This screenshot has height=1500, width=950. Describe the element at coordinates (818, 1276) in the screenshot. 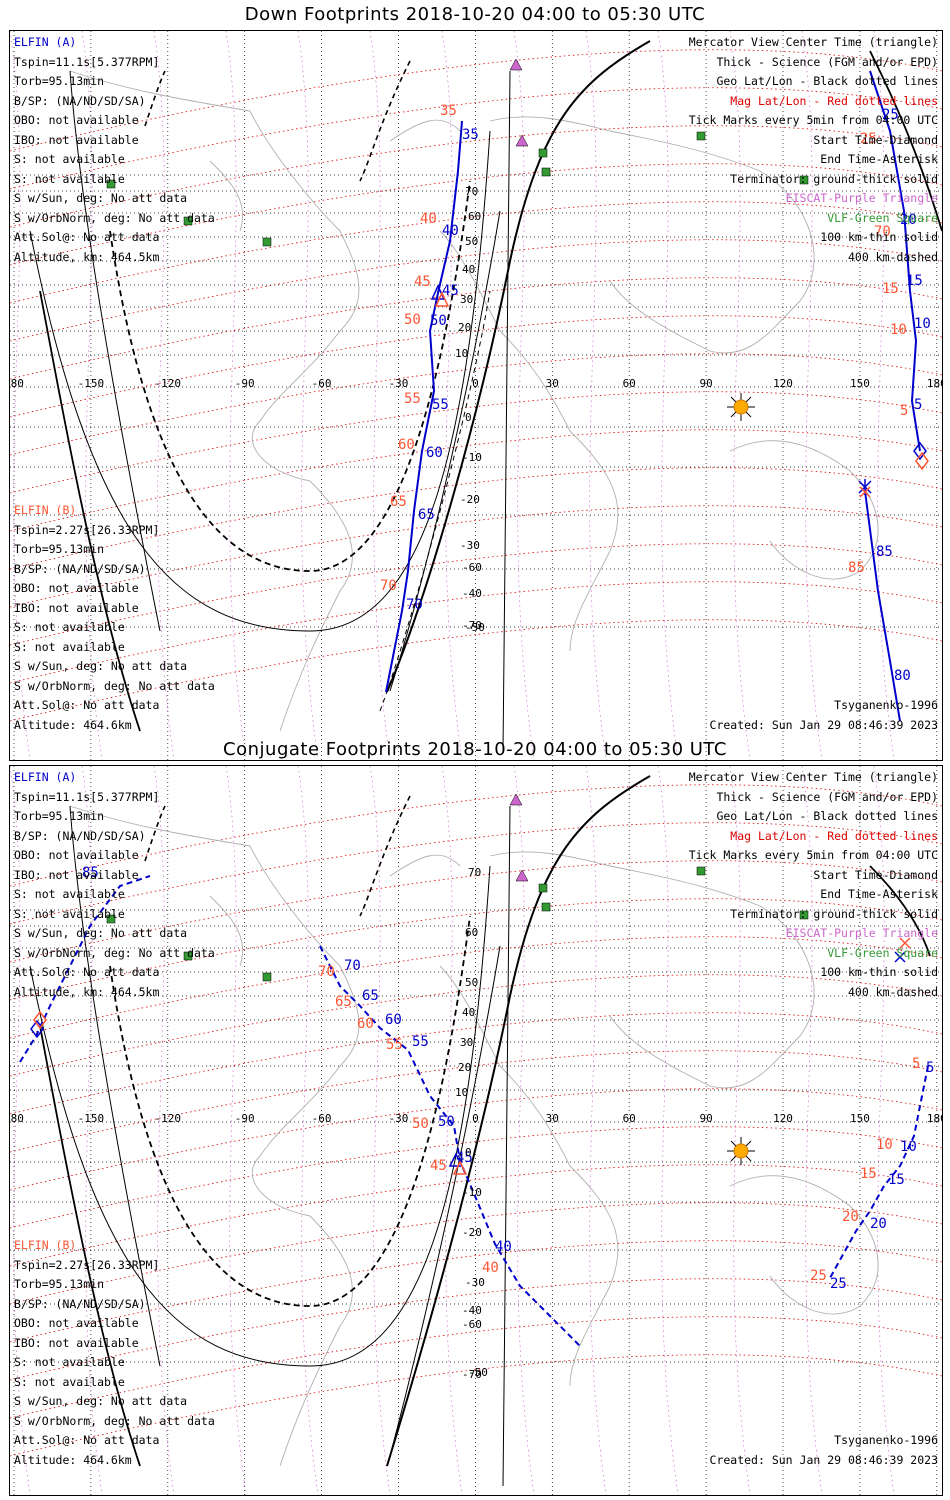

I see `track-time-label: 25` at that location.